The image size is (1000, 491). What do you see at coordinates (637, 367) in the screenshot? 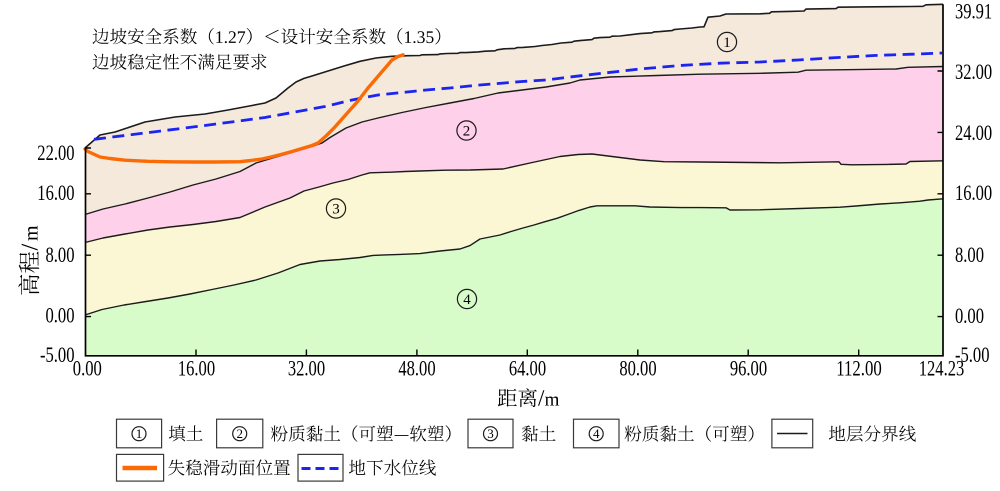
I see `svg-text: 80.00` at bounding box center [637, 367].